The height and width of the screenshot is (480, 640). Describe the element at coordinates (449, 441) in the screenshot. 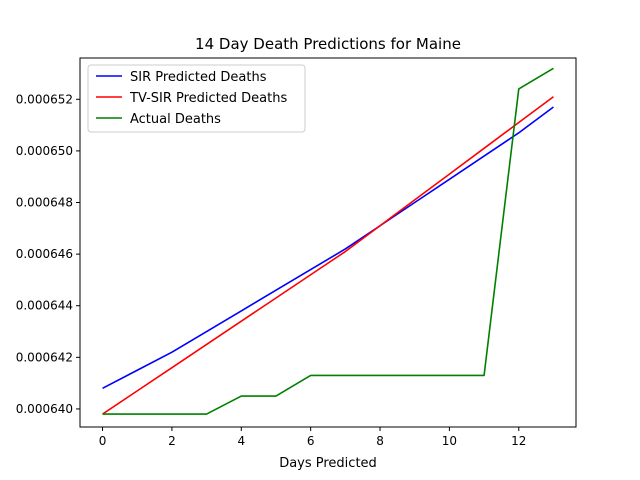

I see `x-tick-label: 10` at that location.